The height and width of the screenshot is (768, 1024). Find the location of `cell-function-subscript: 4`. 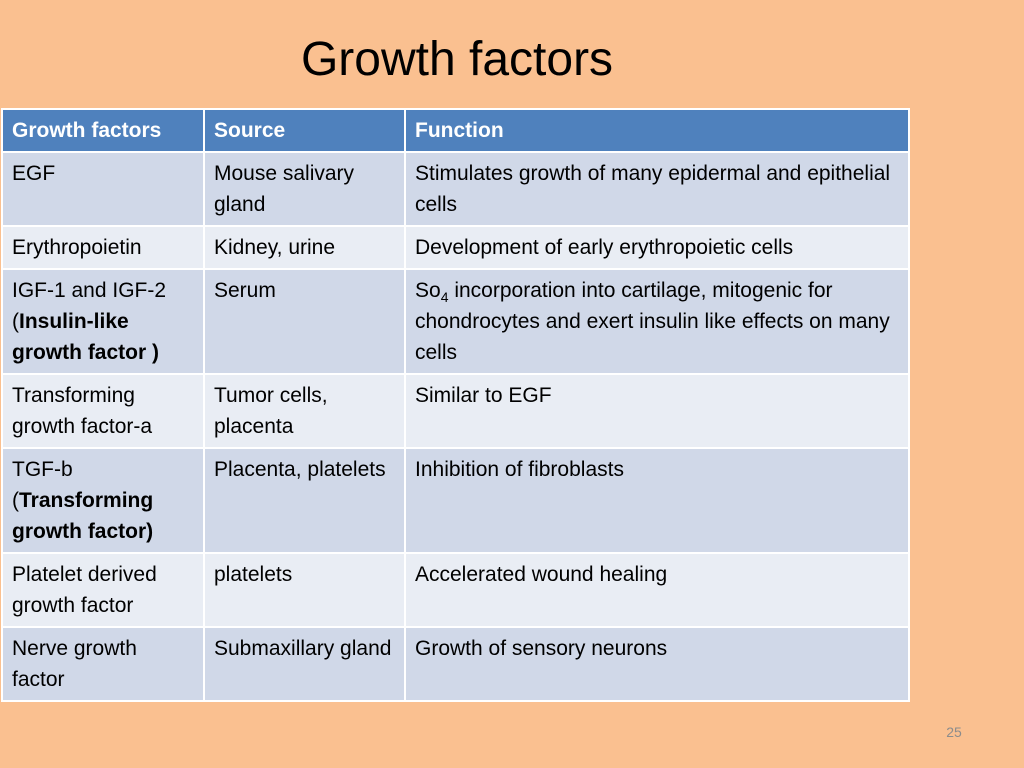

cell-function-subscript: 4 is located at coordinates (444, 297).